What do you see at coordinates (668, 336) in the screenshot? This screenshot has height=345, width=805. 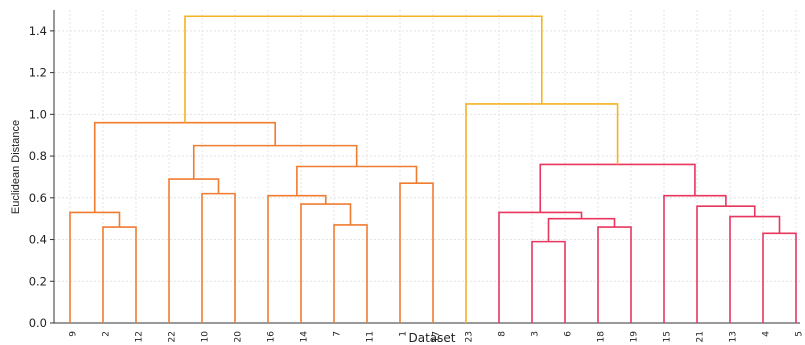 I see `x-tick-label: 15` at bounding box center [668, 336].